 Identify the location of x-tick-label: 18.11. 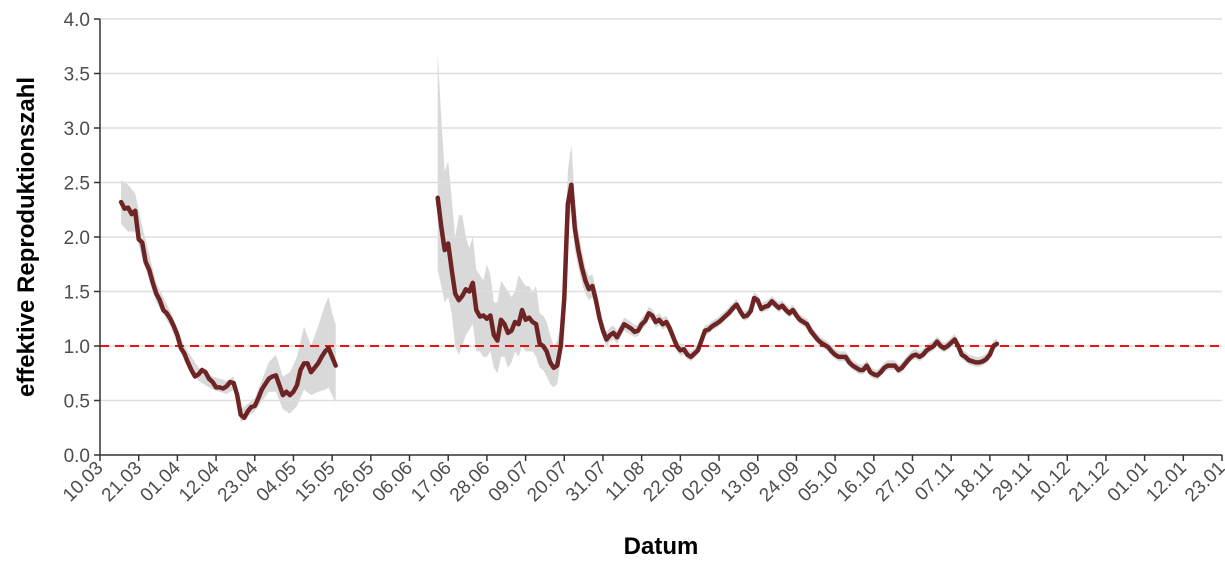
(973, 481).